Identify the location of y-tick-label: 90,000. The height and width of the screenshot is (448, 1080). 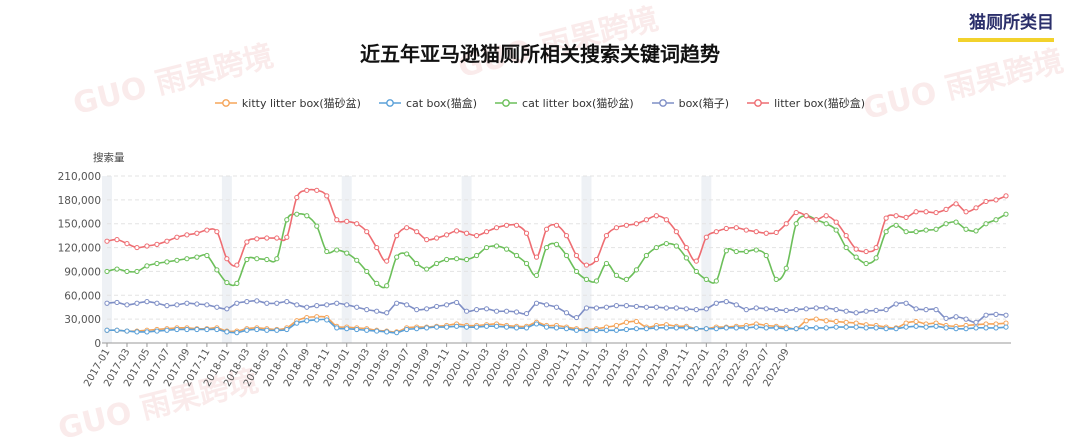
(82, 272).